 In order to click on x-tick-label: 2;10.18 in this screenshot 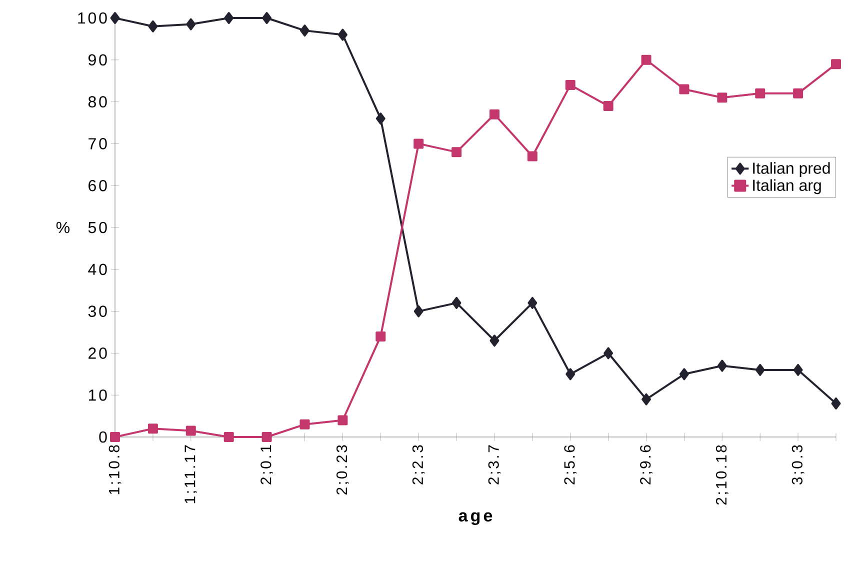, I will do `click(722, 475)`.